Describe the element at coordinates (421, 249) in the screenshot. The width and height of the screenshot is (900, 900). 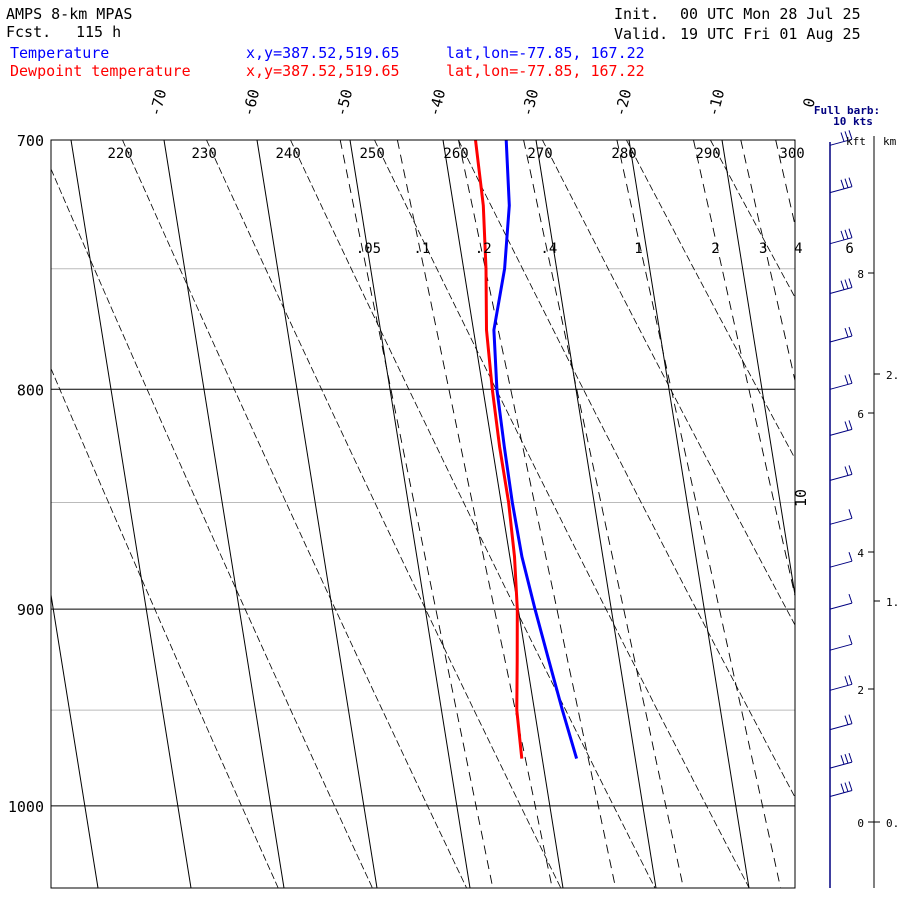
I see `mixing-ratio-label: .1` at that location.